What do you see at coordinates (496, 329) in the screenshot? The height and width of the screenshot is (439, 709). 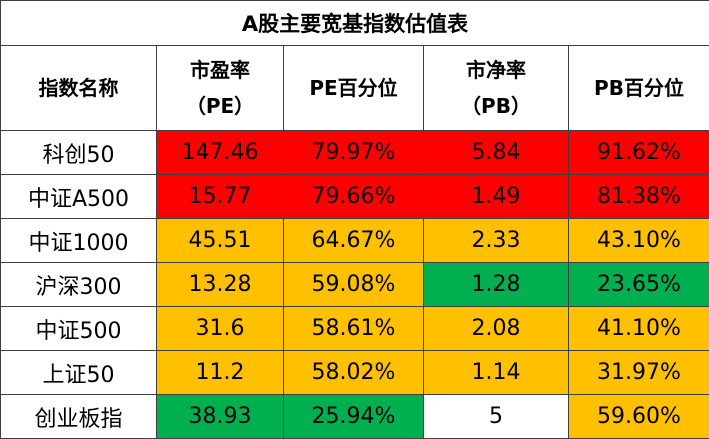 I see `cell-pb: 2.08` at bounding box center [496, 329].